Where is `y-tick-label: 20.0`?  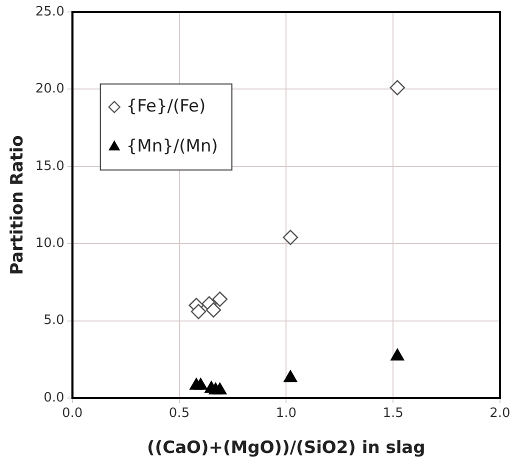
y-tick-label: 20.0 is located at coordinates (49, 89).